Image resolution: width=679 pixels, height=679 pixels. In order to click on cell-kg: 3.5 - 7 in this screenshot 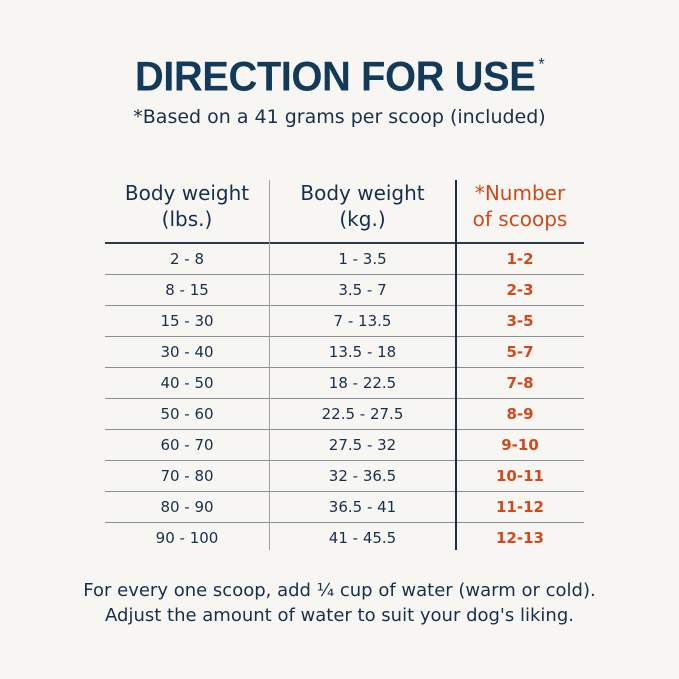, I will do `click(362, 290)`.